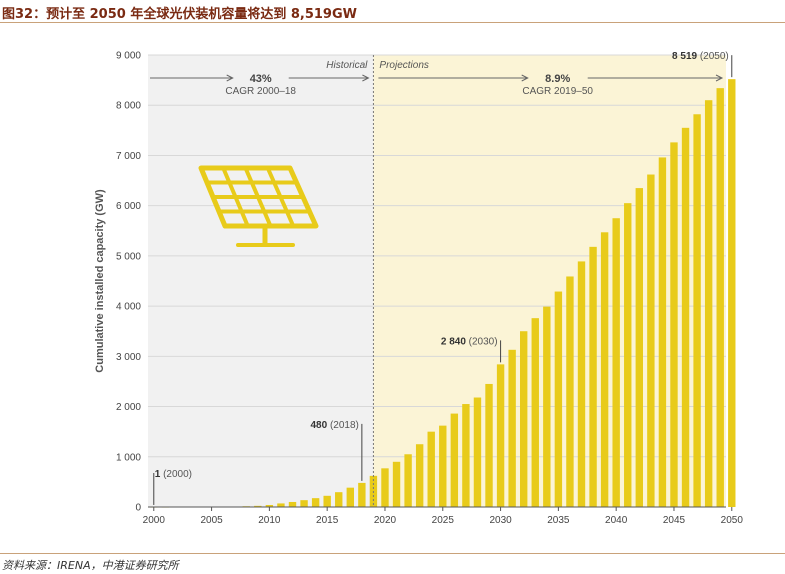 Image resolution: width=785 pixels, height=574 pixels. I want to click on historical-arrow-left-head, so click(230, 78).